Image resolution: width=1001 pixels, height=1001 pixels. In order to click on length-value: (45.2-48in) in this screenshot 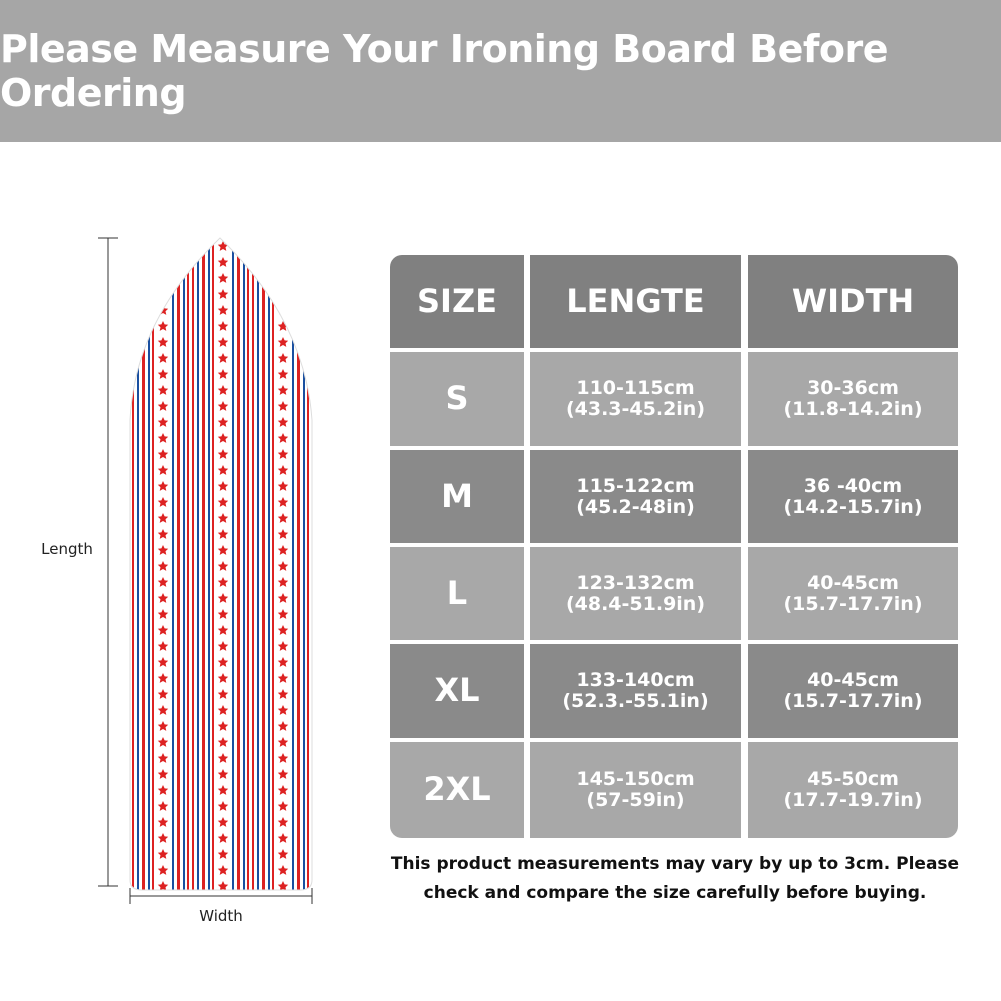, I will do `click(635, 506)`.